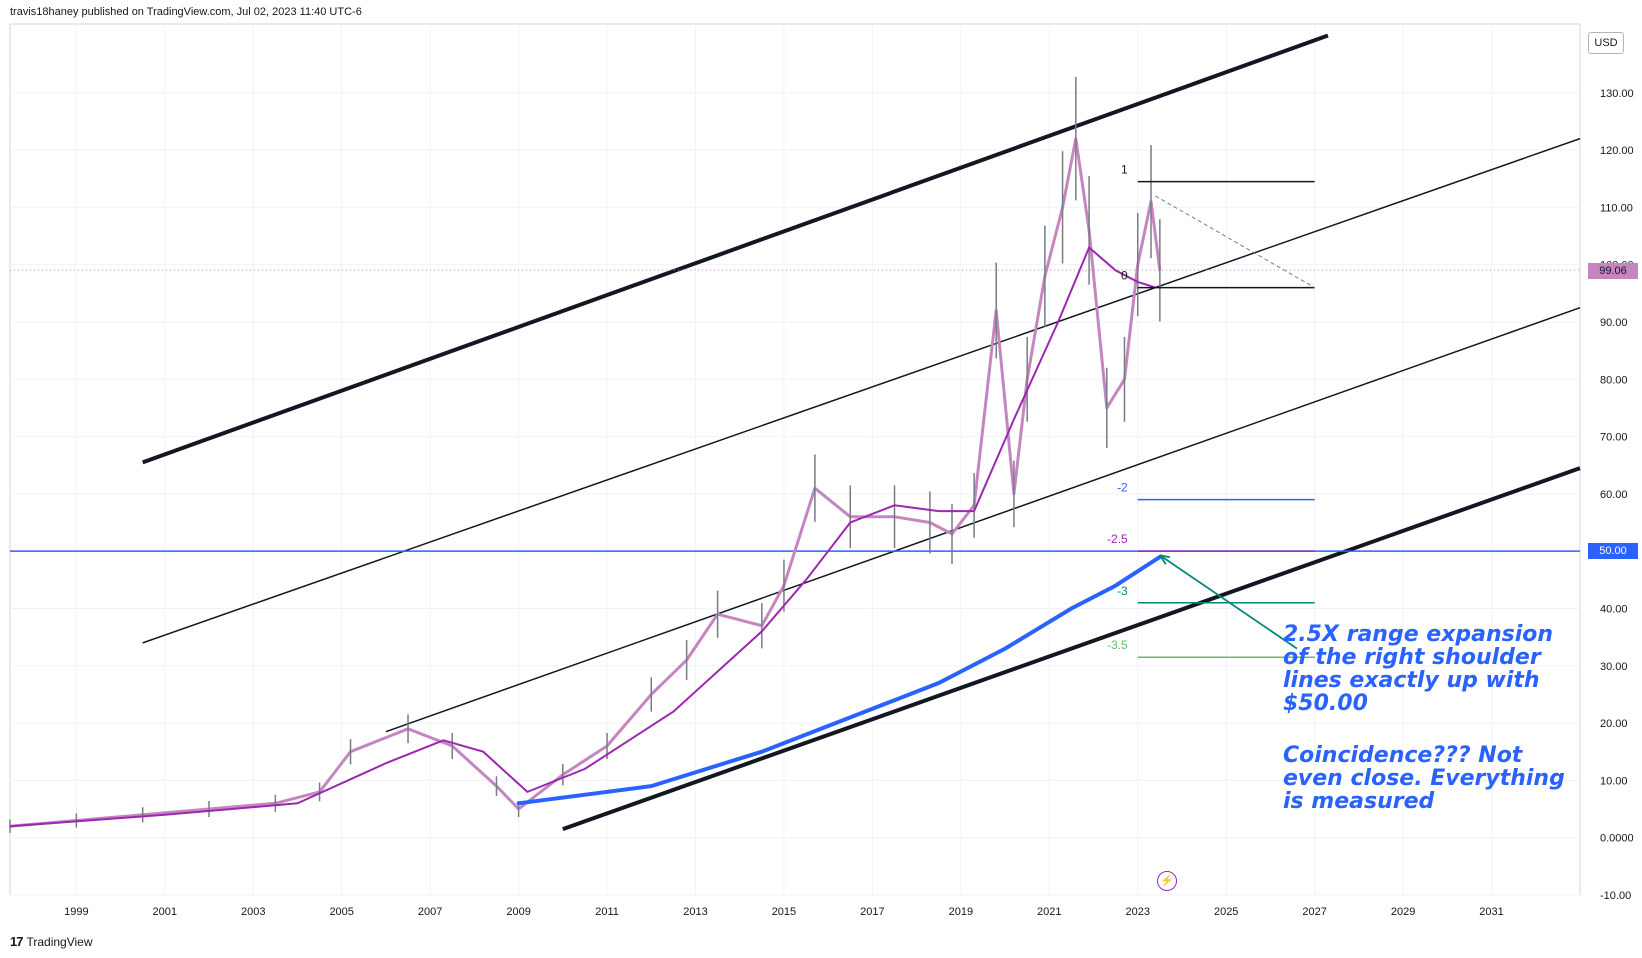 This screenshot has width=1642, height=958. What do you see at coordinates (1211, 410) in the screenshot?
I see `fib-levels: 1 0 -2 -2.5 -3 -3.5` at bounding box center [1211, 410].